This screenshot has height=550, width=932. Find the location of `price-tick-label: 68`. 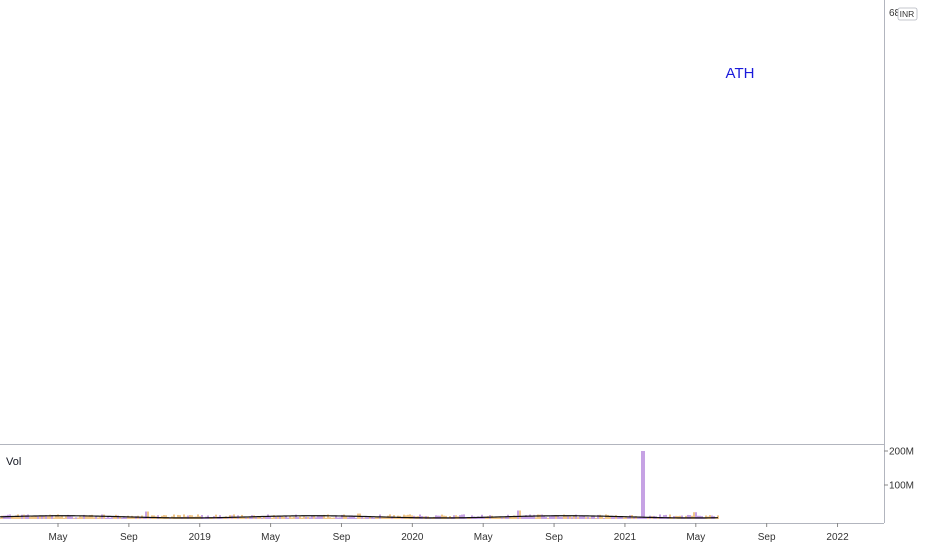

price-tick-label: 68 is located at coordinates (895, 13).